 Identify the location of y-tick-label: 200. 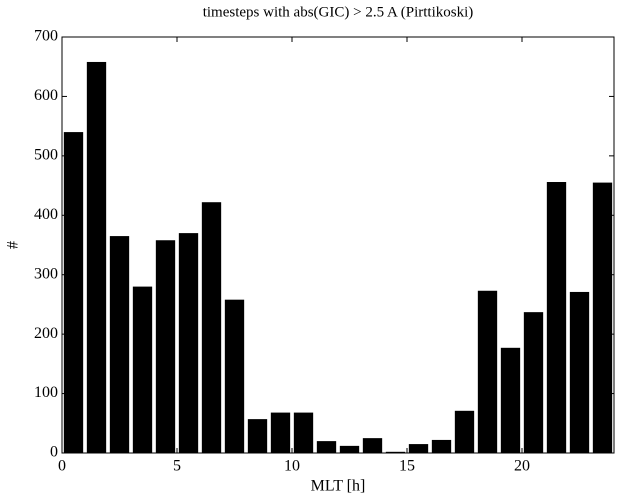
(46, 333).